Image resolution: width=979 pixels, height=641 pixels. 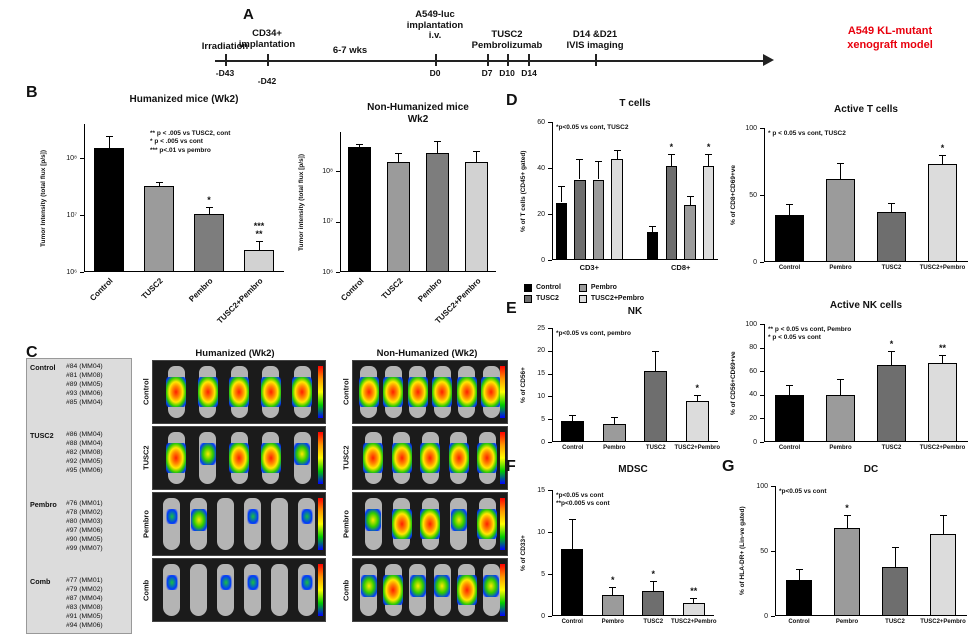 I want to click on y-axis-label: % of CD33+, so click(x=523, y=553).